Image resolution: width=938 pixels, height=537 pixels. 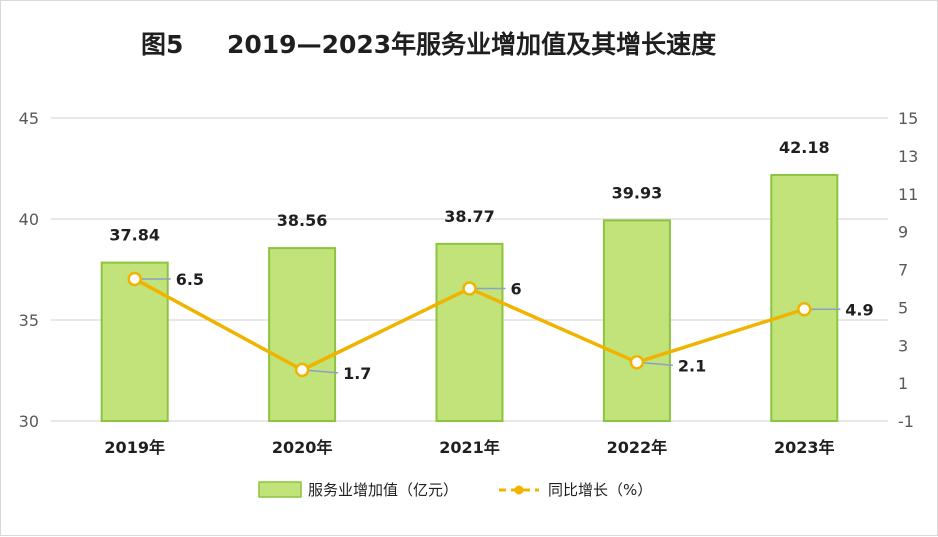 What do you see at coordinates (162, 44) in the screenshot?
I see `chart-title-prefix: 图5` at bounding box center [162, 44].